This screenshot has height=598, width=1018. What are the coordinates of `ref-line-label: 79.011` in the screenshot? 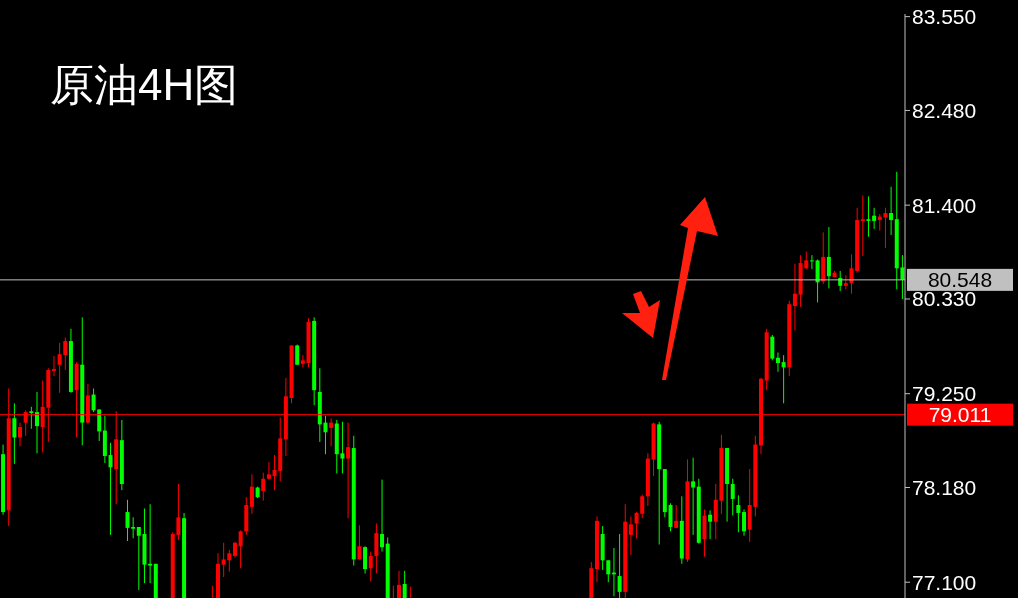 It's located at (960, 415).